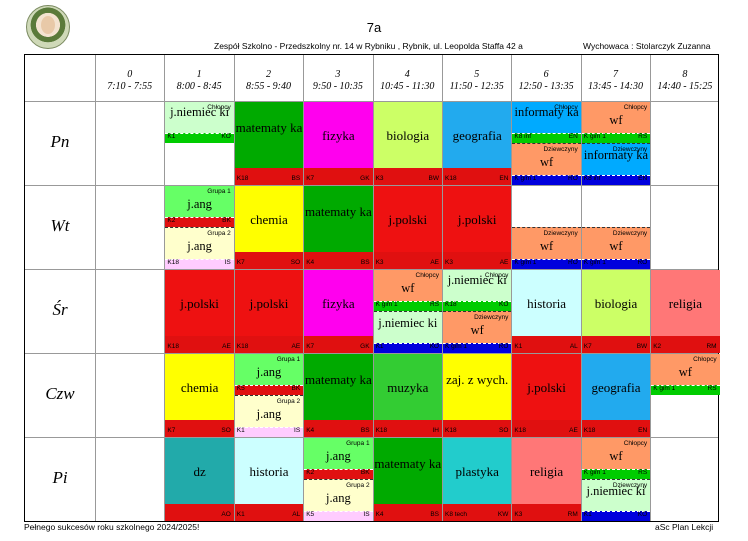 This screenshot has width=748, height=541. I want to click on period-time: 12:50 - 13:35, so click(546, 86).